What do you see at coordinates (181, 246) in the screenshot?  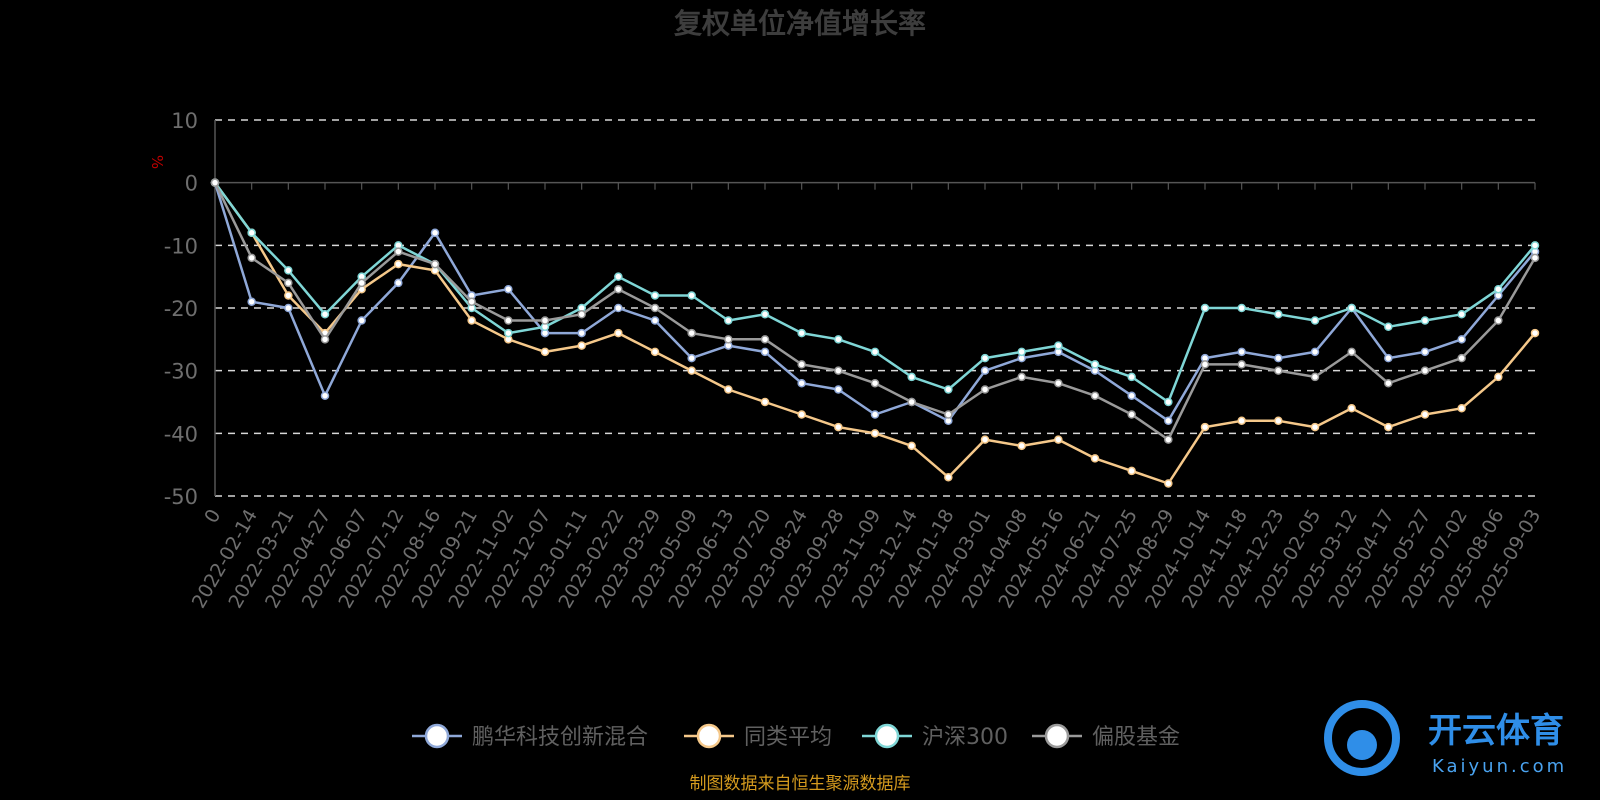 I see `y-tick-label: -10` at bounding box center [181, 246].